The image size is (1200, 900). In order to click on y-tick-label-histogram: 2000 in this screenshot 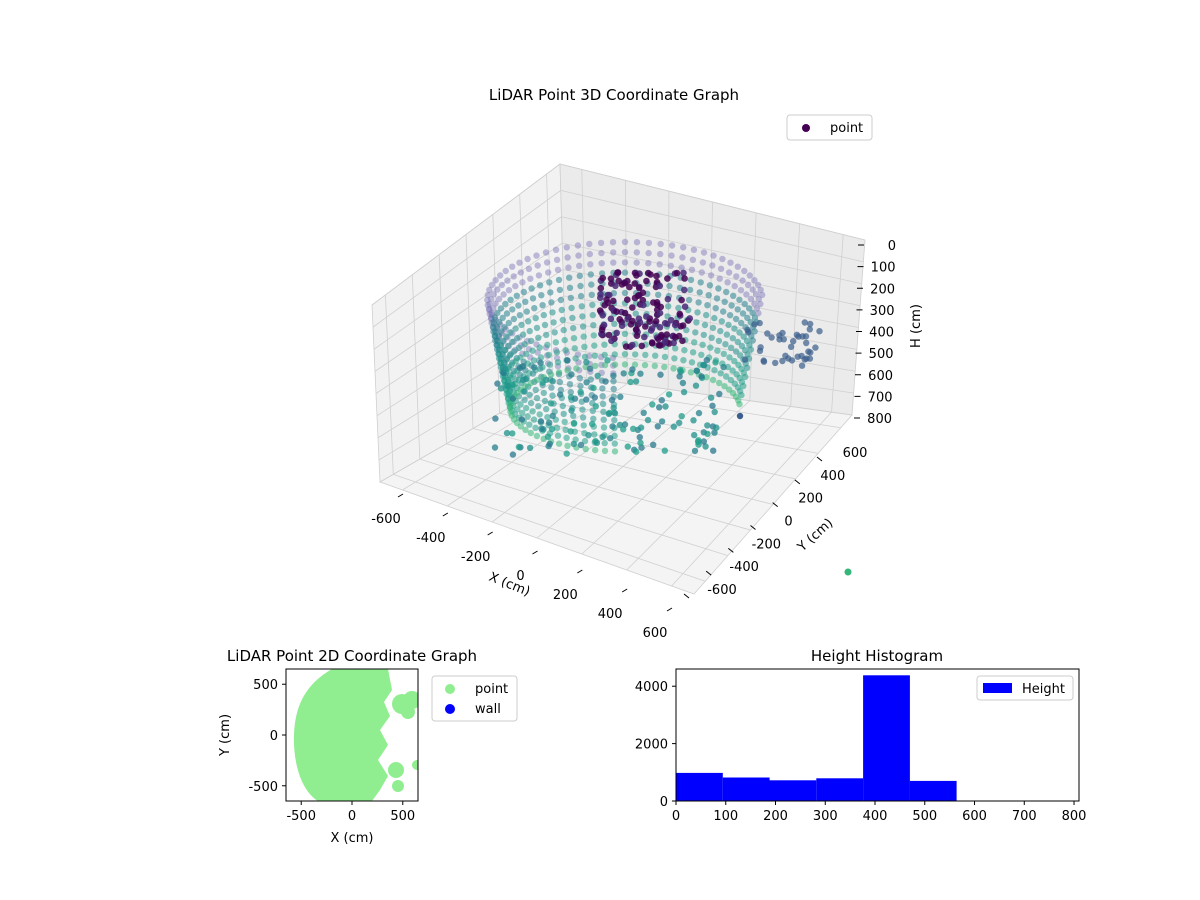, I will do `click(651, 745)`.